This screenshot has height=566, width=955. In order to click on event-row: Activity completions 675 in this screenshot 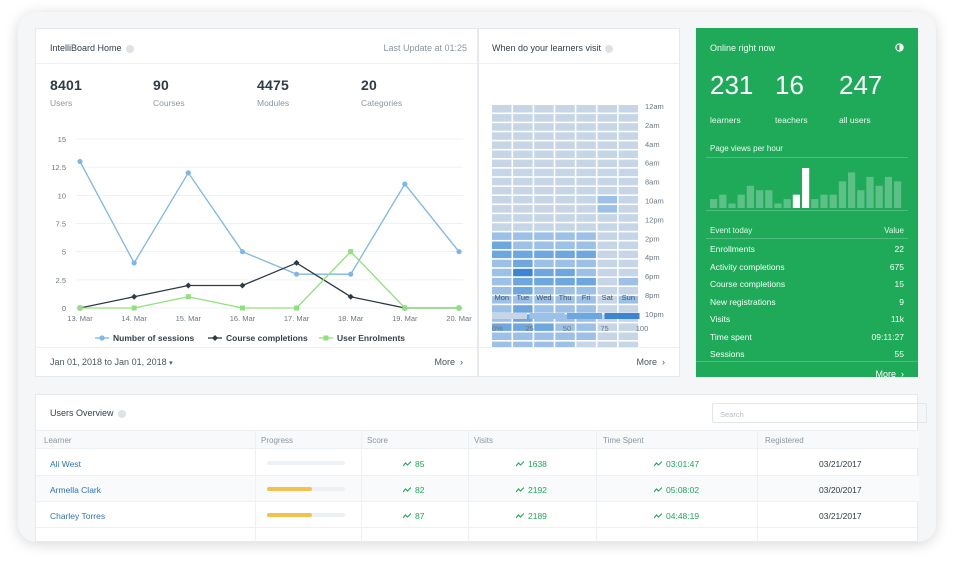, I will do `click(807, 267)`.